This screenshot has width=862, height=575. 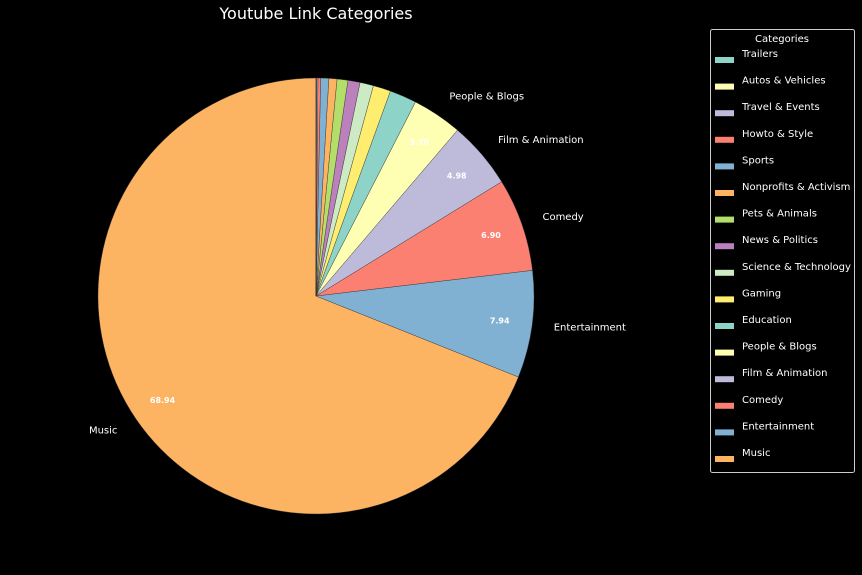 I want to click on legend-label: Nonprofits & Activism, so click(x=796, y=187).